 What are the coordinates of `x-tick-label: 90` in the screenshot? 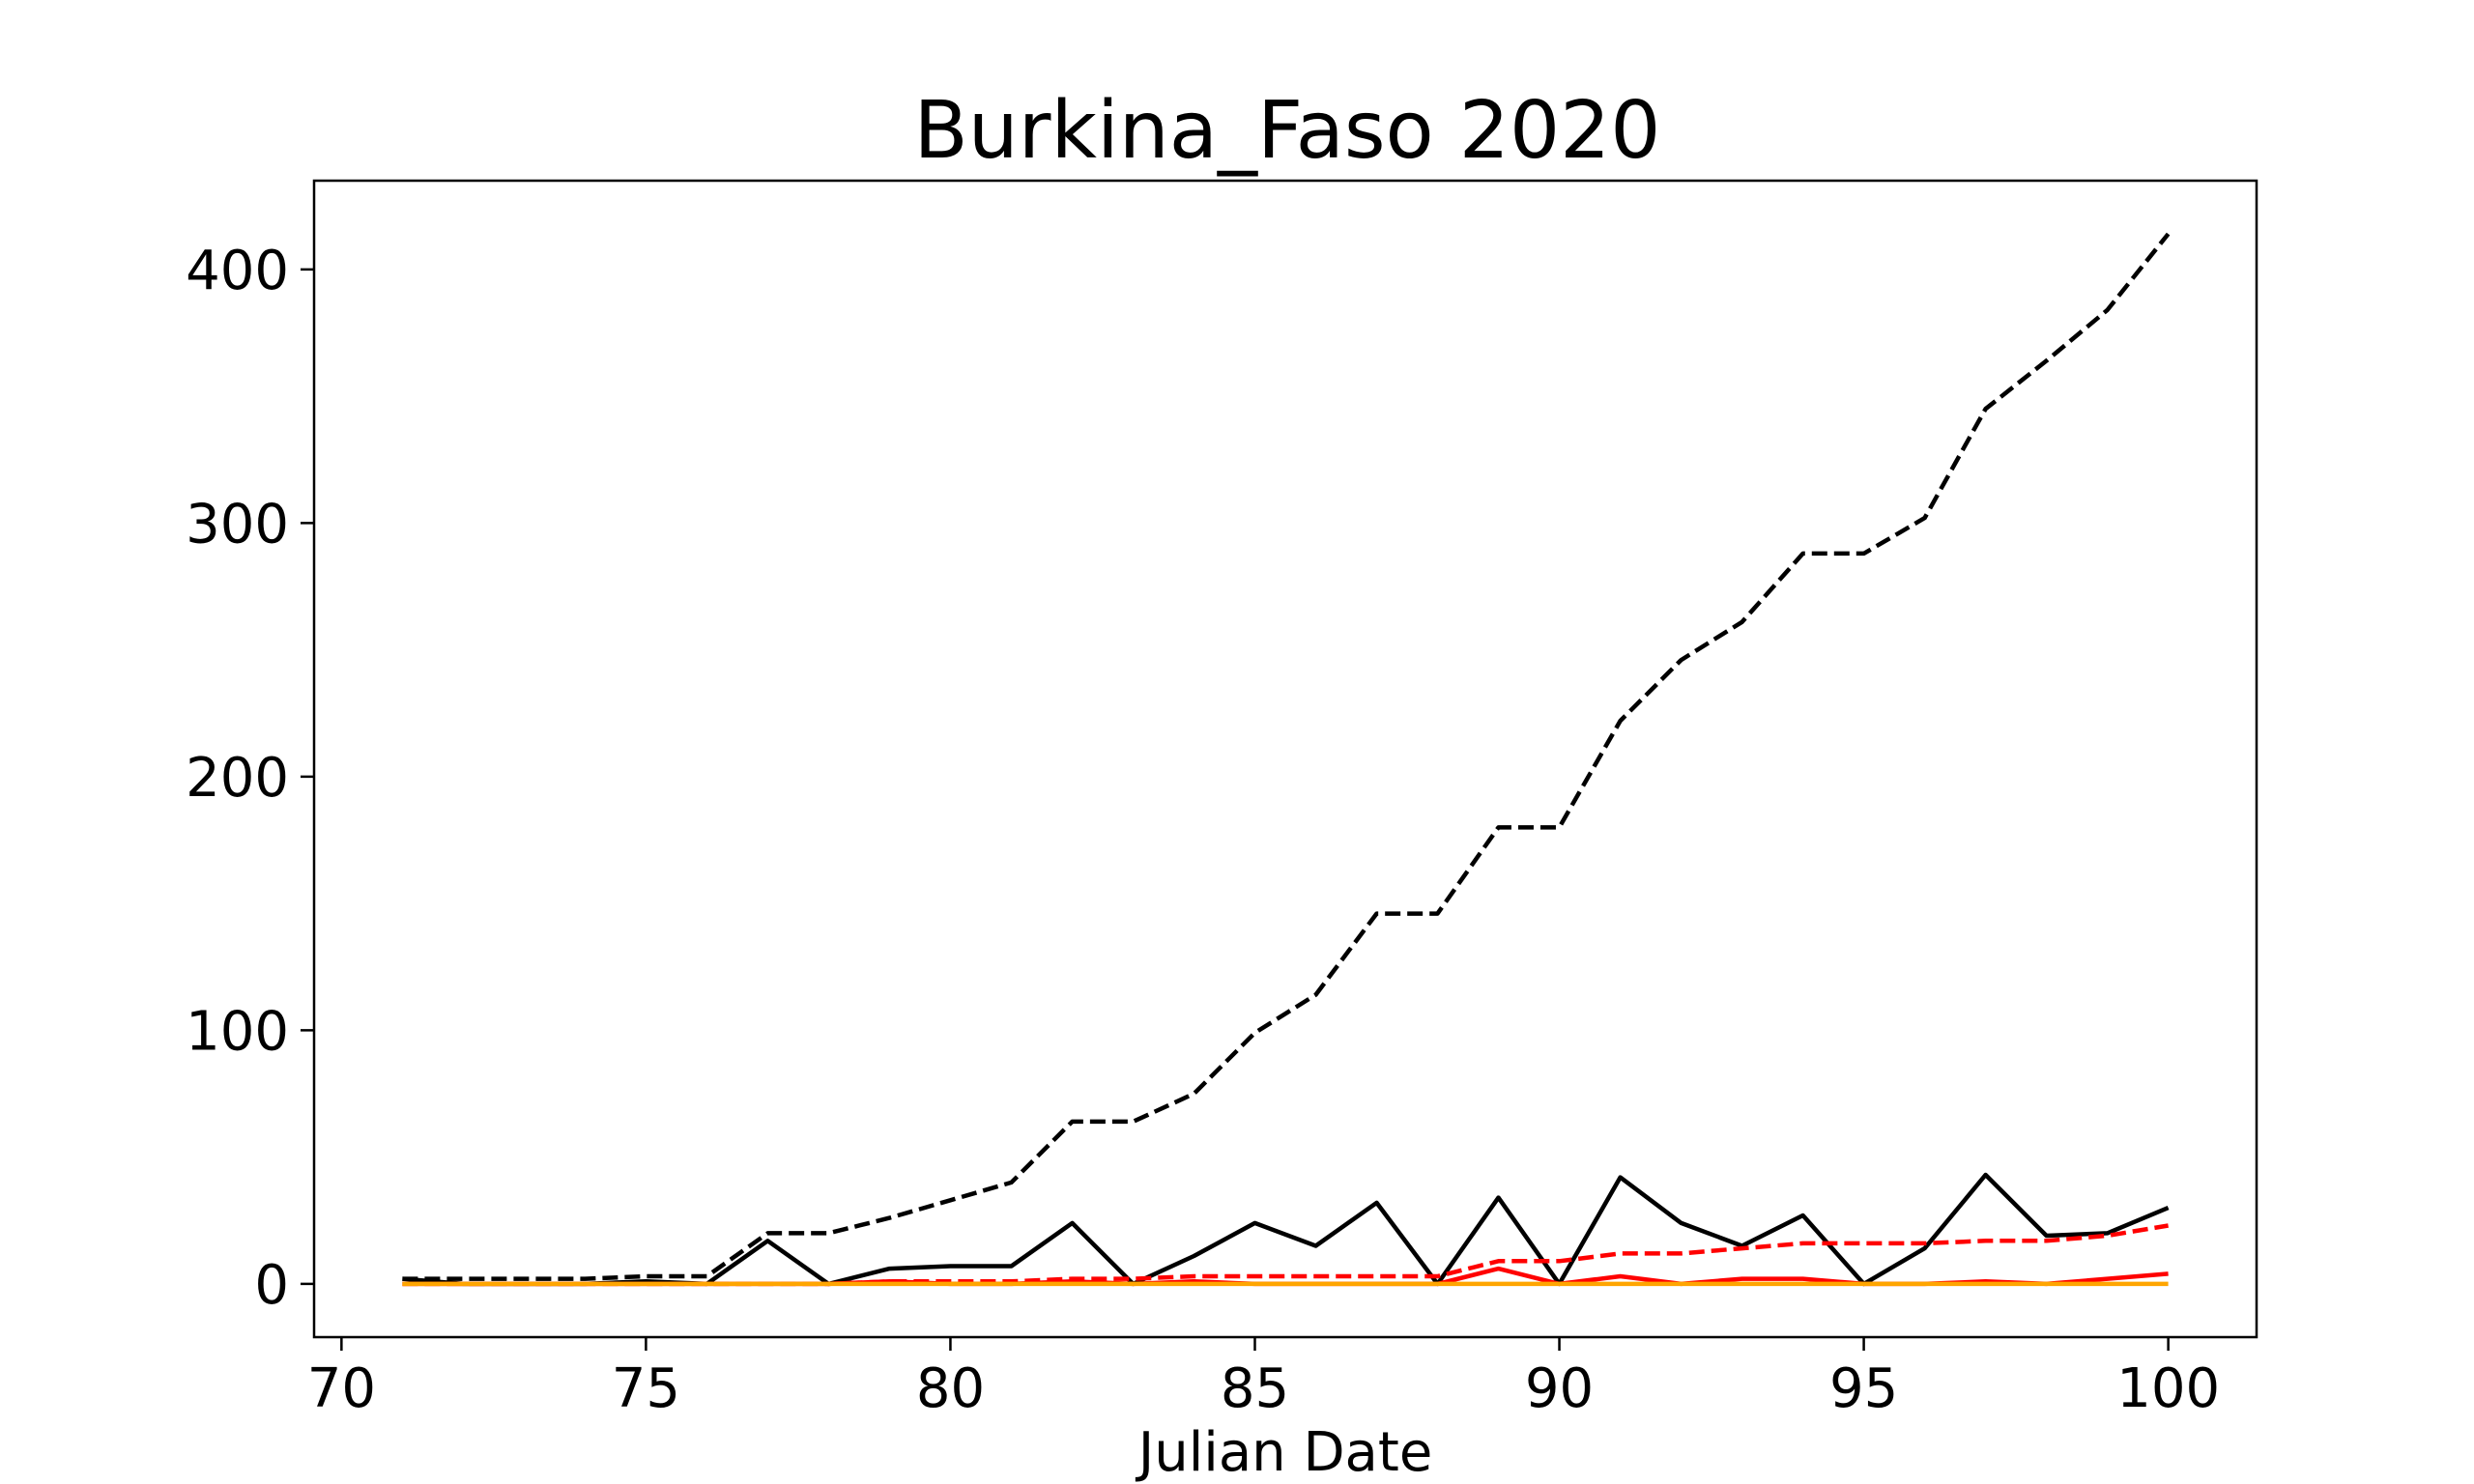 It's located at (1559, 1388).